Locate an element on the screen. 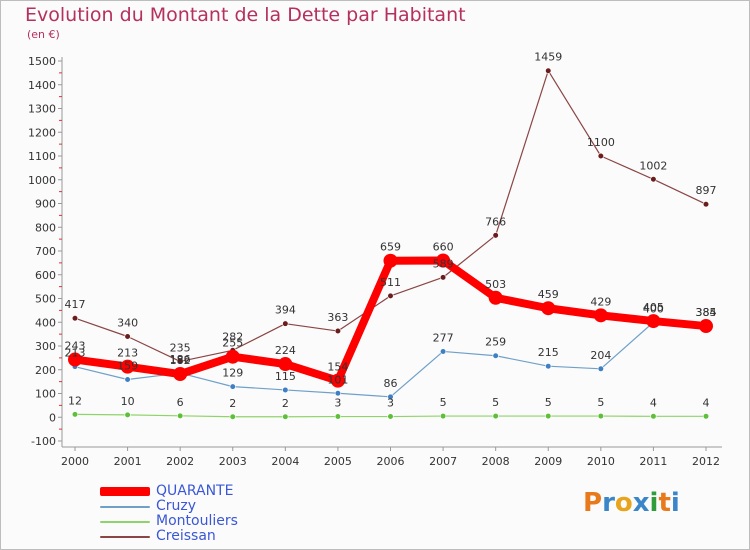 Image resolution: width=750 pixels, height=550 pixels. legend-label-cruzy: Cruzy is located at coordinates (176, 506).